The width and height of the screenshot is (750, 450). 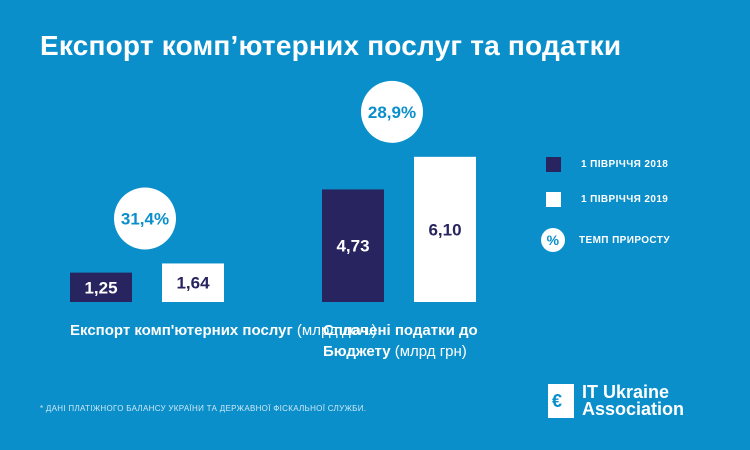 I want to click on legend-item-growth: % ТЕМП ПРИРОСТУ, so click(x=605, y=240).